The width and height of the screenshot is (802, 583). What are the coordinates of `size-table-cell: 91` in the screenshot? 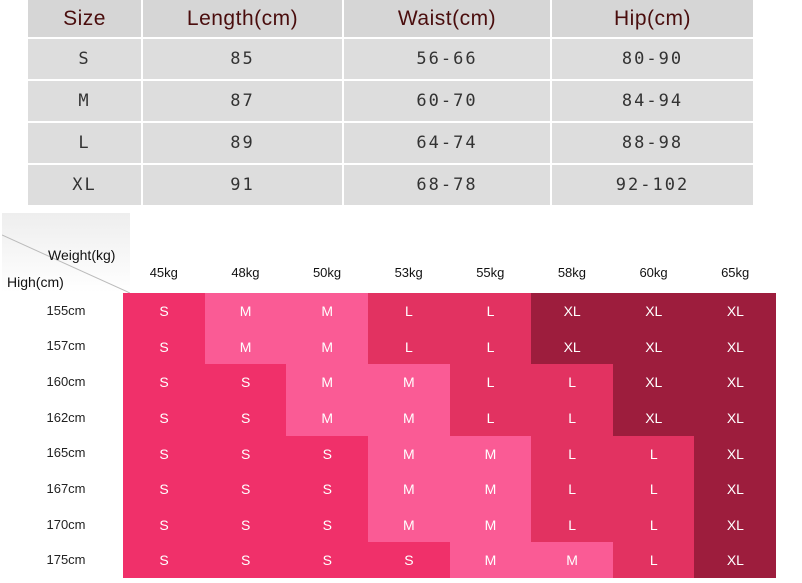 It's located at (243, 186).